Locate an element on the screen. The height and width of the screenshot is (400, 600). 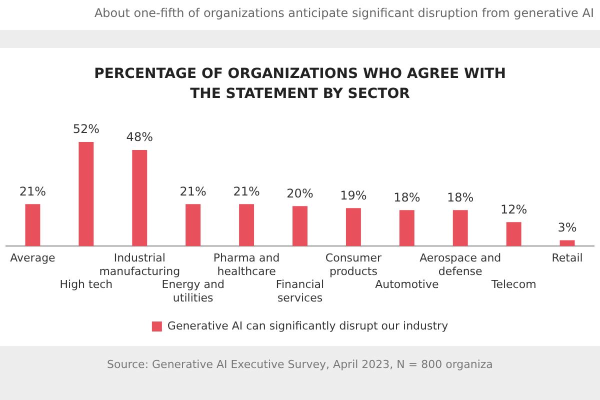
x-tick-label: Financial services is located at coordinates (300, 291).